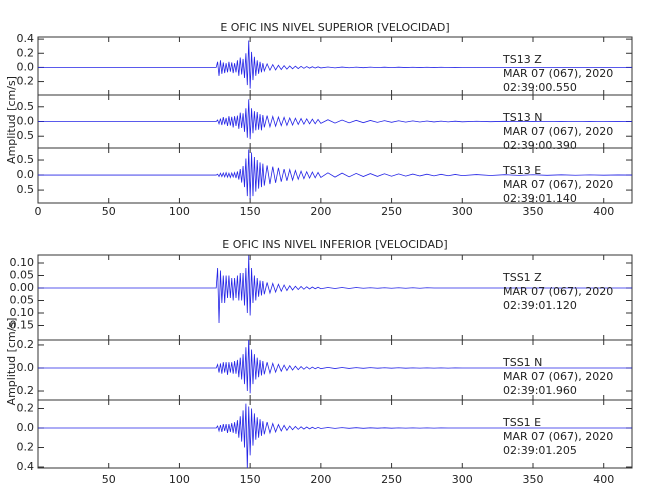 The width and height of the screenshot is (650, 500). What do you see at coordinates (521, 170) in the screenshot?
I see `trace-annotation: TS13 E` at bounding box center [521, 170].